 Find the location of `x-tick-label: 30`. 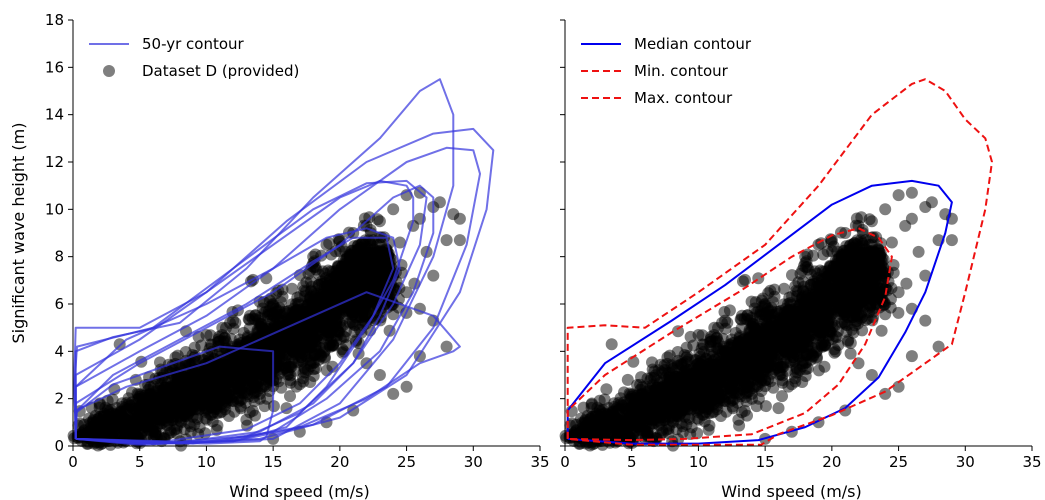

x-tick-label: 30 is located at coordinates (473, 462).